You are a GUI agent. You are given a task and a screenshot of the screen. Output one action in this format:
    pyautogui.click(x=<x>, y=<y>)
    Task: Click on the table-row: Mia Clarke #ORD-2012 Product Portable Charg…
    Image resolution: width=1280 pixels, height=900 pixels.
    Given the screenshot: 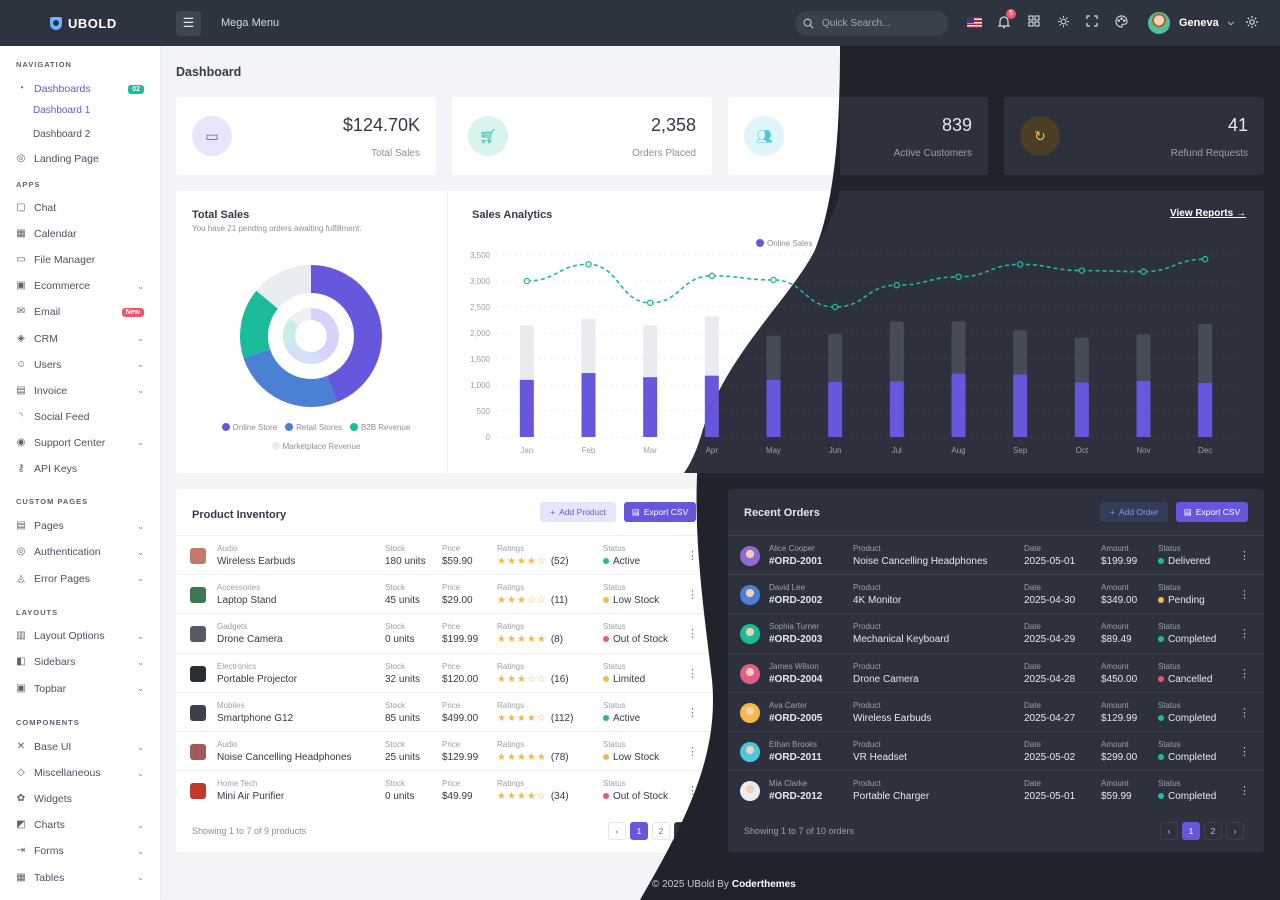 What is the action you would take?
    pyautogui.click(x=996, y=789)
    